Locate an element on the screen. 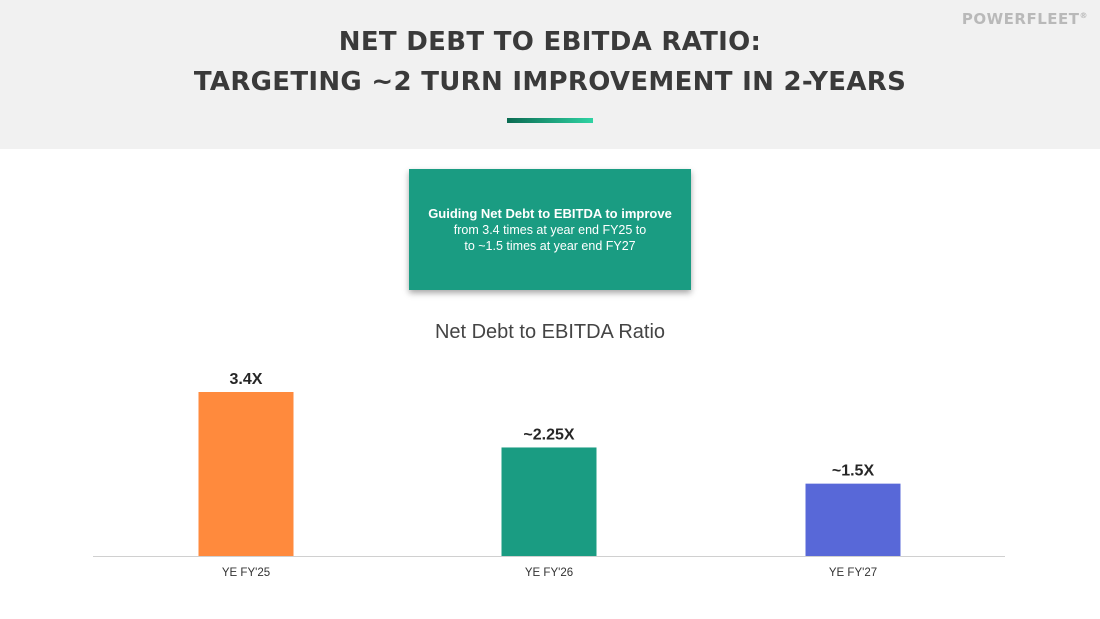 The image size is (1100, 619). title-accent-bar is located at coordinates (550, 120).